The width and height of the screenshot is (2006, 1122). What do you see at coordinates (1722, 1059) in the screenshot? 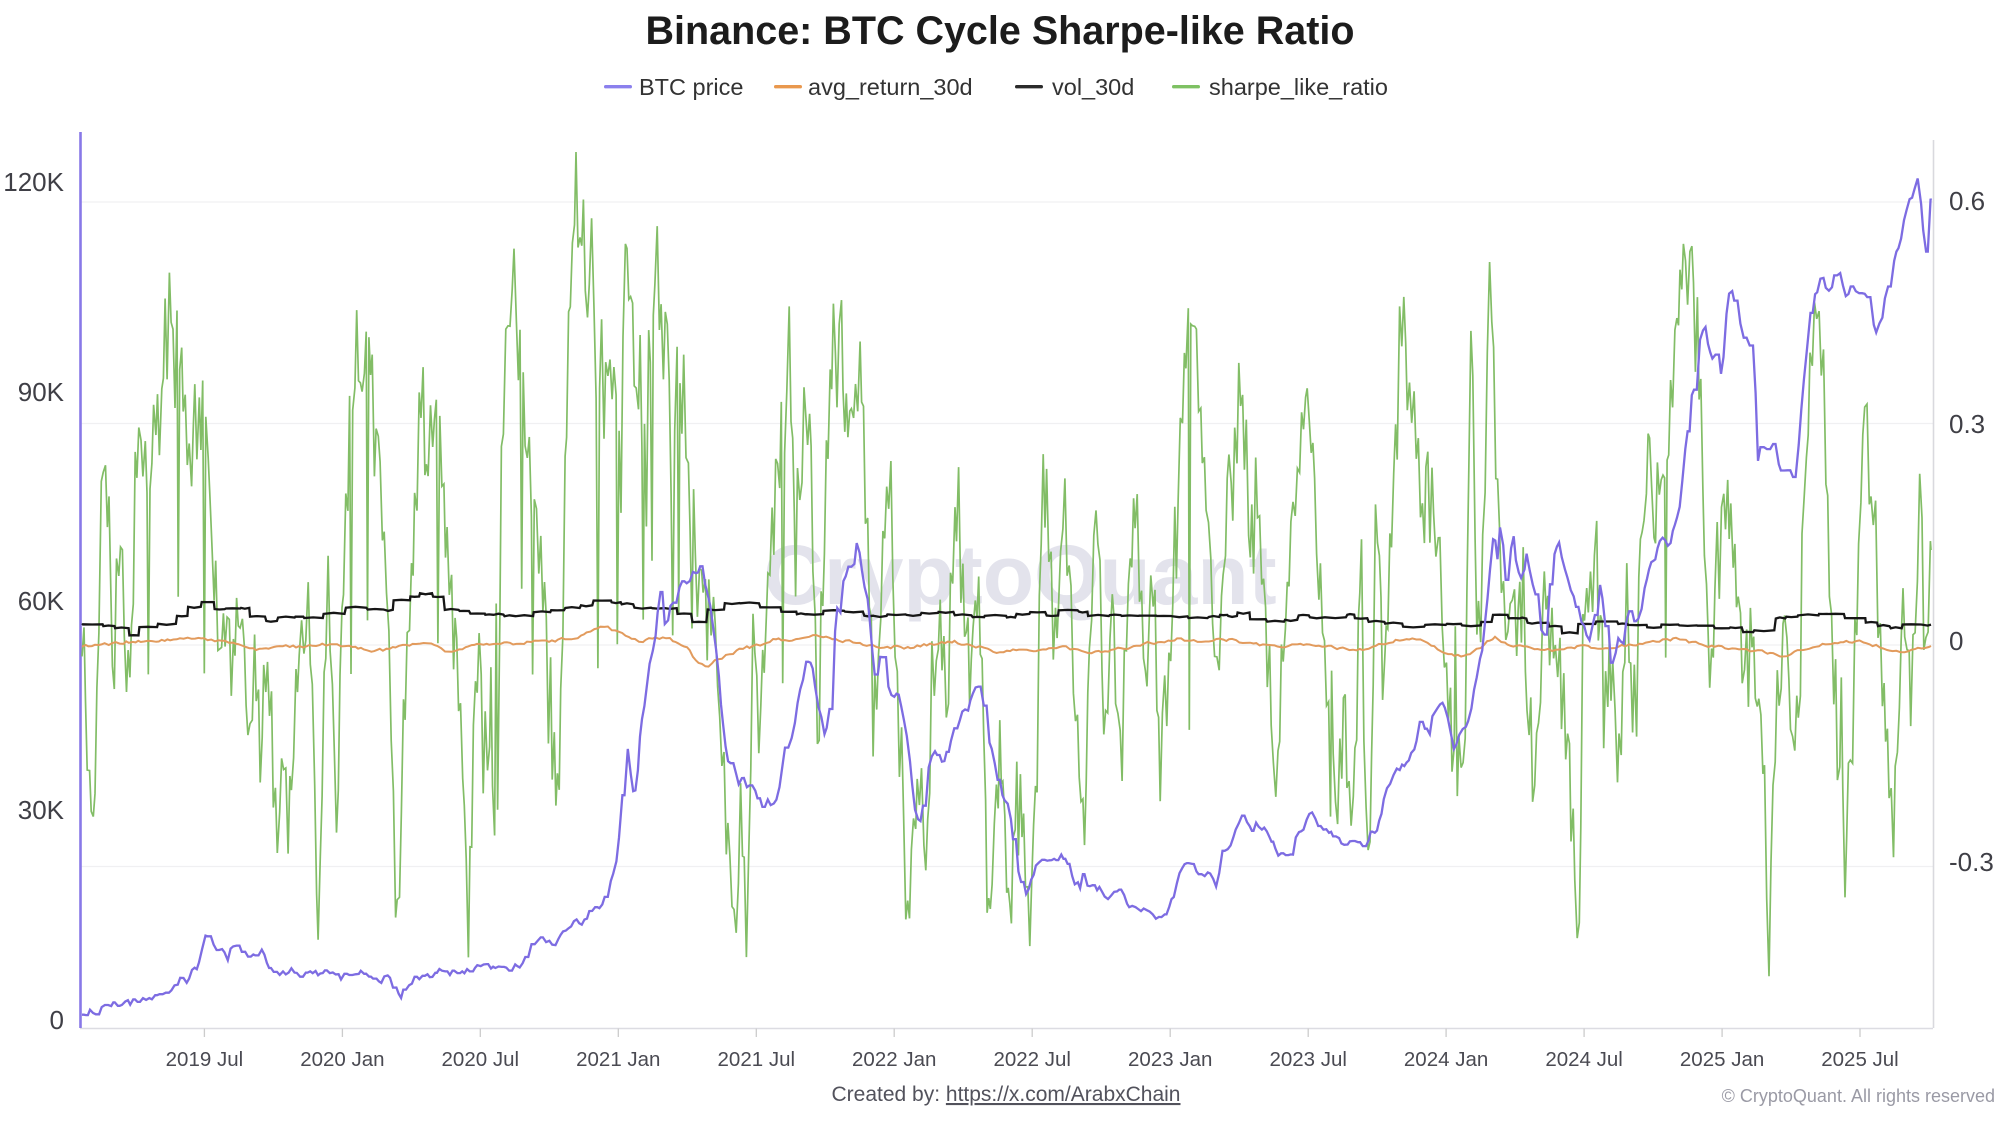
I see `svg-text: 2025 Jan` at bounding box center [1722, 1059].